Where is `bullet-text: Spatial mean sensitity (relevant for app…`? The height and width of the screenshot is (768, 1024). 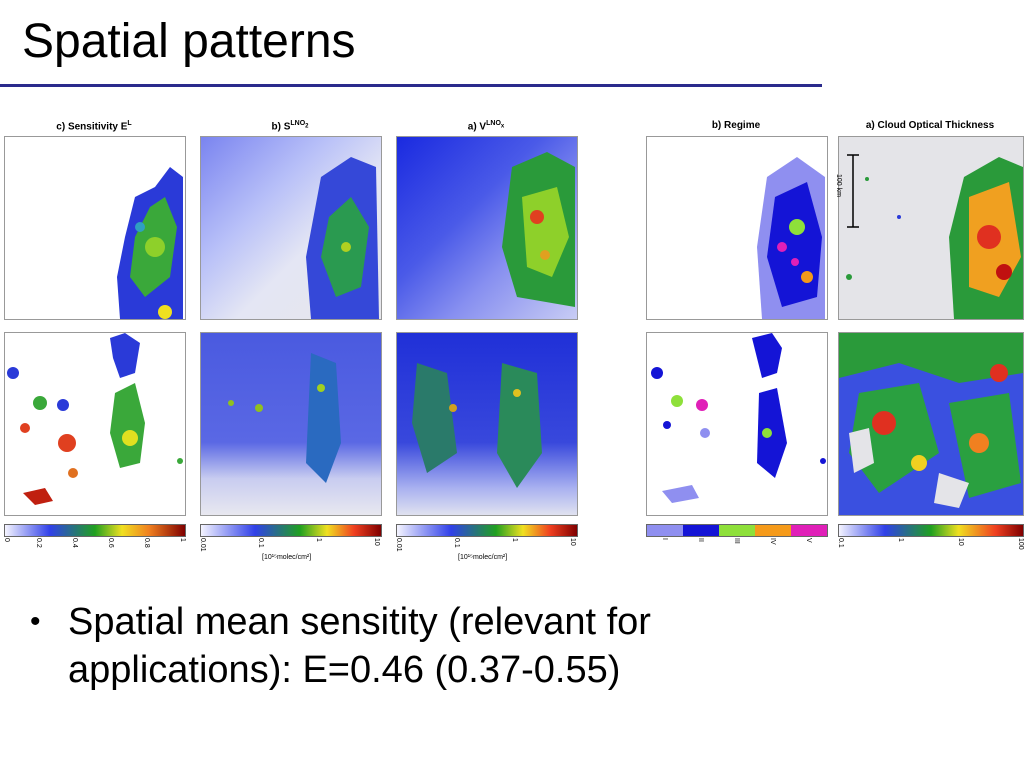
bullet-text: Spatial mean sensitity (relevant for app… is located at coordinates (359, 646).